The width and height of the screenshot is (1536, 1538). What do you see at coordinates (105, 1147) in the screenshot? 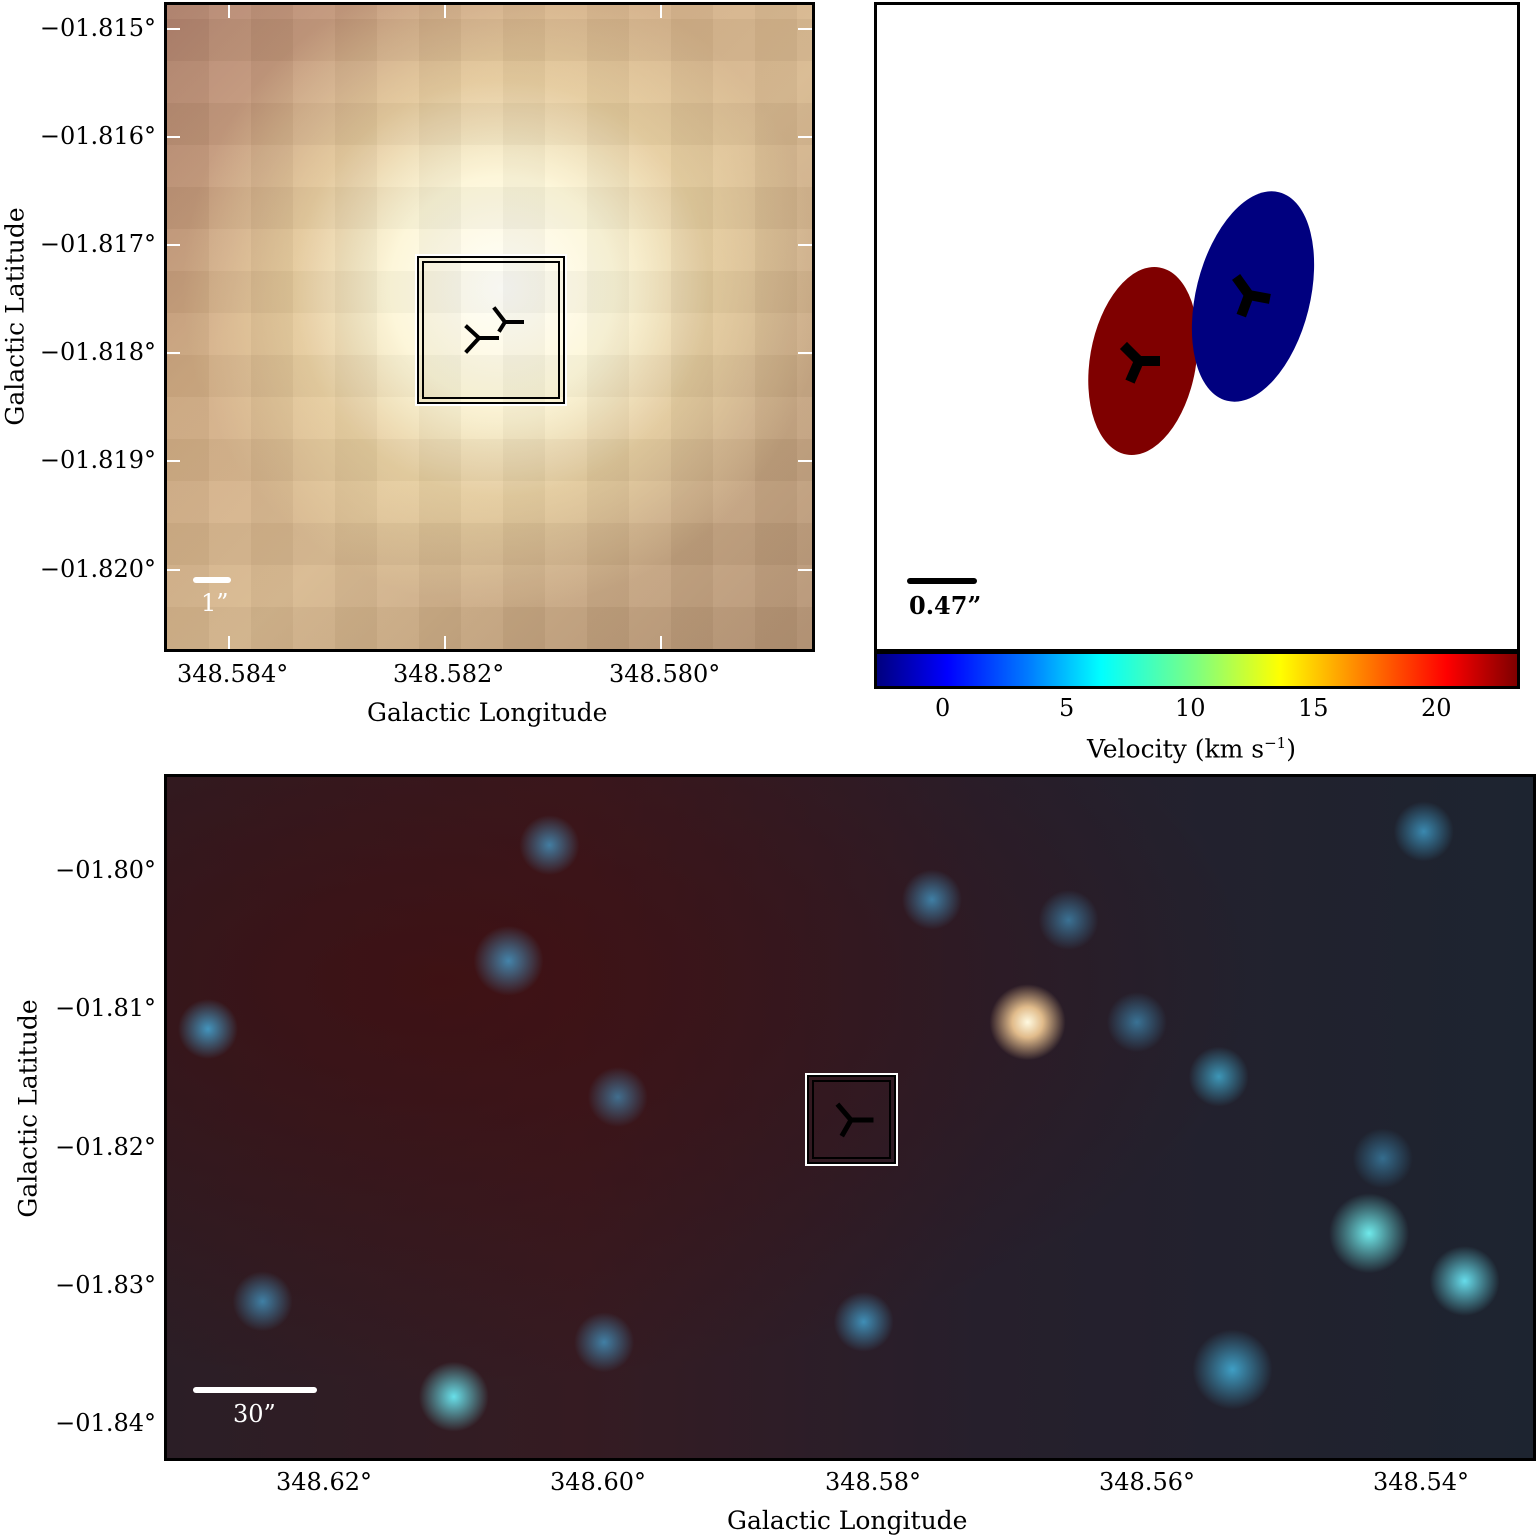
I see `y-tick-label: −01.82°` at bounding box center [105, 1147].